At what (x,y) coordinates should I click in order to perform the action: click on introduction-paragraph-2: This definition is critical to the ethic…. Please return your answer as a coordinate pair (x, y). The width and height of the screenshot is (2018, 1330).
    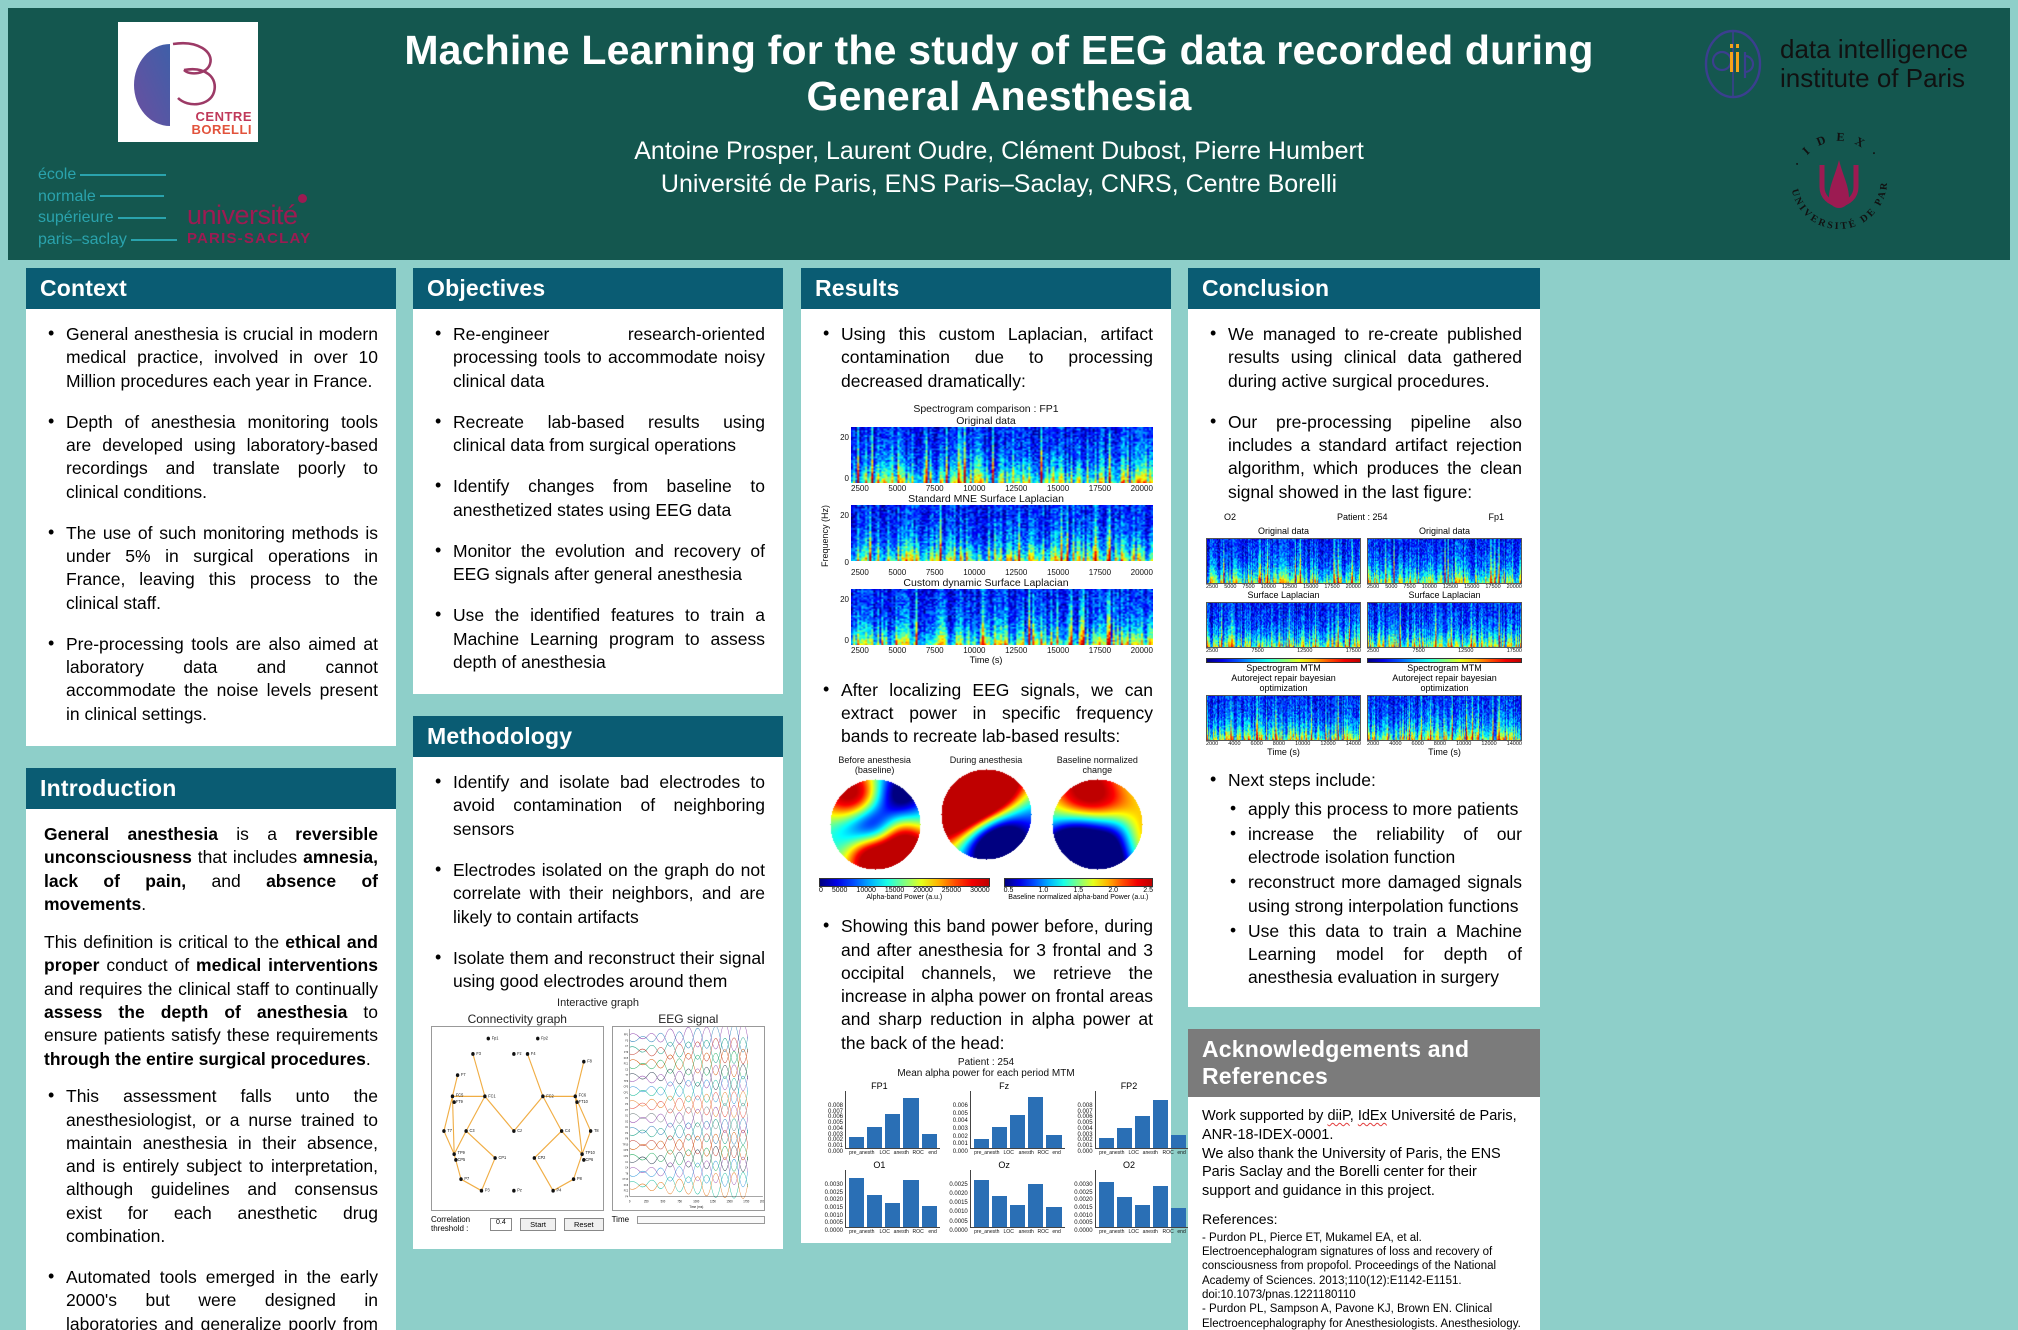
    Looking at the image, I should click on (211, 1001).